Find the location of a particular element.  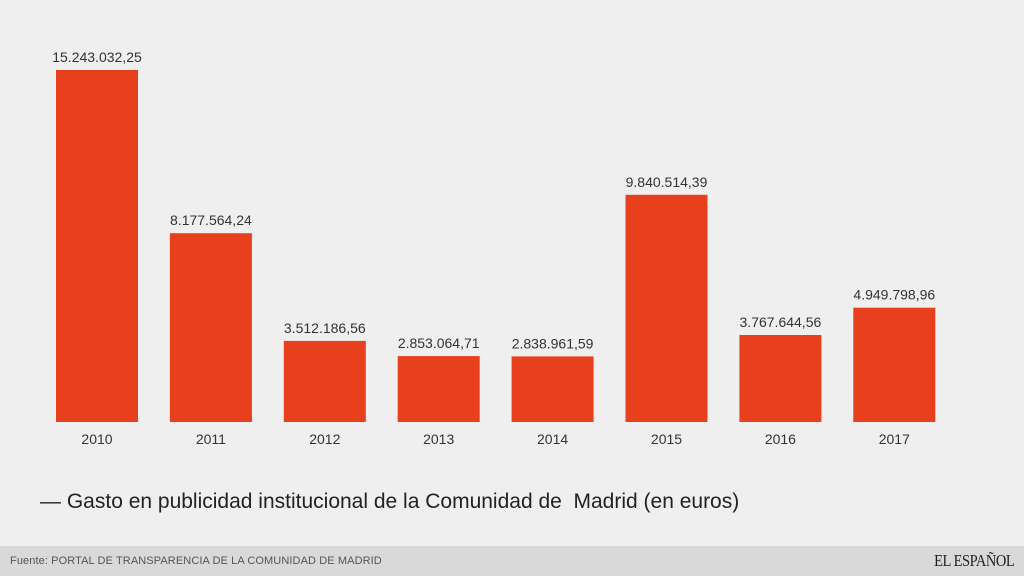

value-label-2017: 4.949.798,96 is located at coordinates (894, 295).